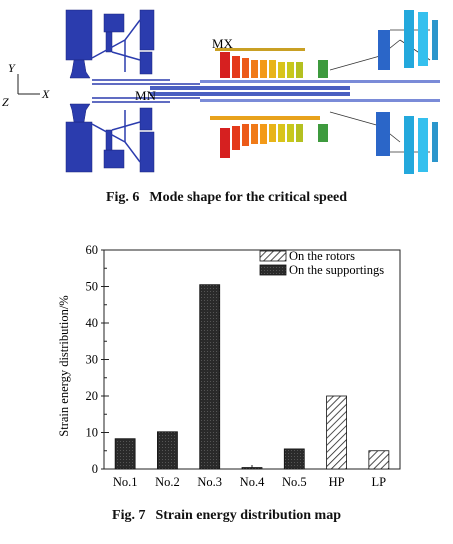 The image size is (453, 544). Describe the element at coordinates (92, 360) in the screenshot. I see `y-tick-label: 30` at that location.